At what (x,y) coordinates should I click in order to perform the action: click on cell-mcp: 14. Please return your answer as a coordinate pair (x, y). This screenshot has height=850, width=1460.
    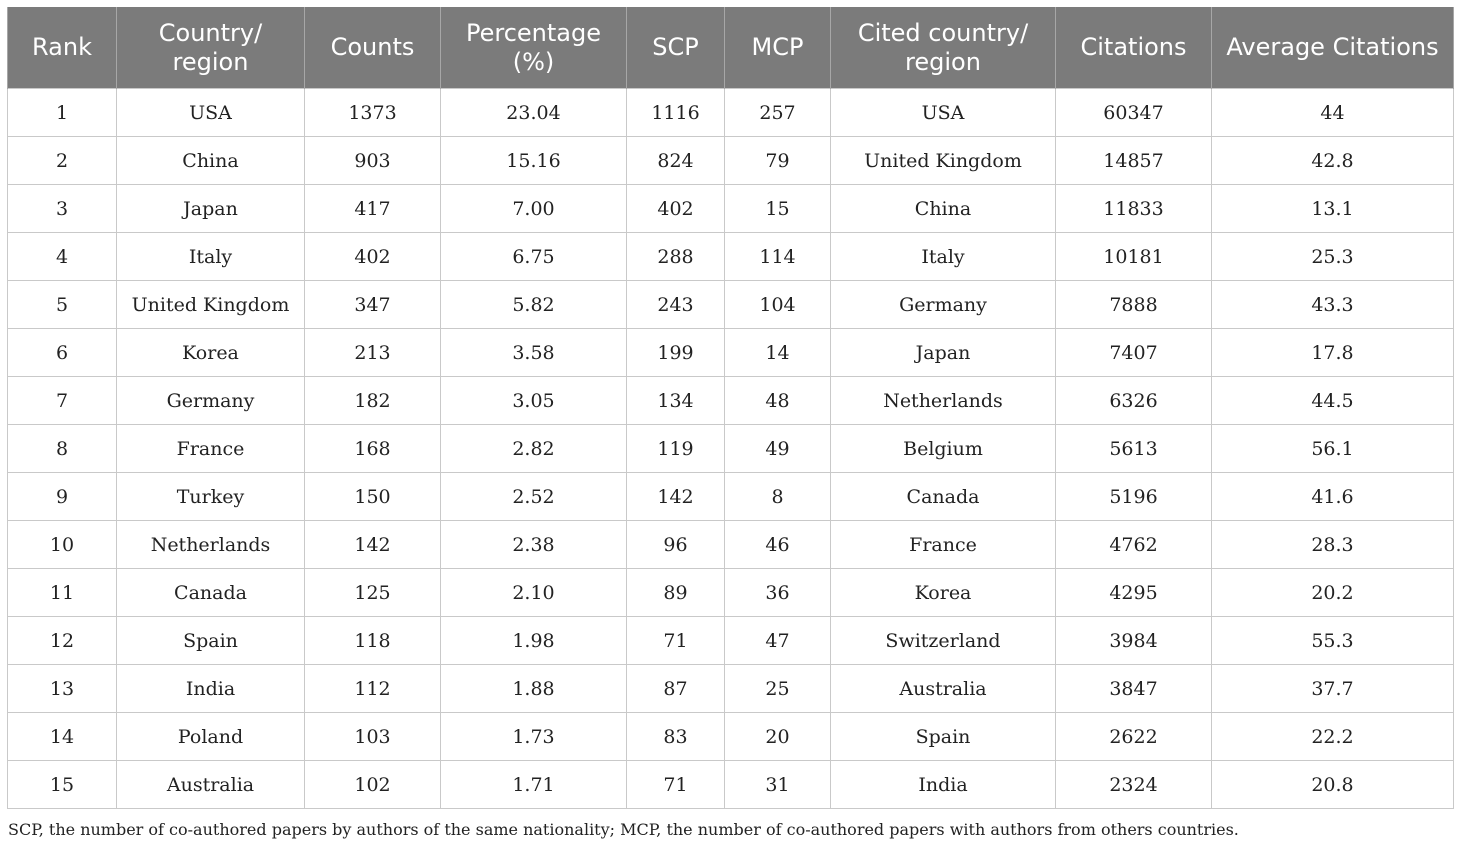
    Looking at the image, I should click on (777, 352).